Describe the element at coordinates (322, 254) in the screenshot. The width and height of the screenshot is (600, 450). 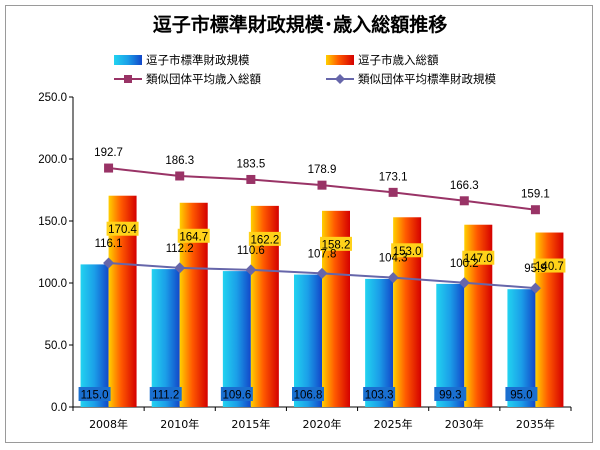
I see `data-label-similar-avg-fiscal-size: 107.8` at that location.